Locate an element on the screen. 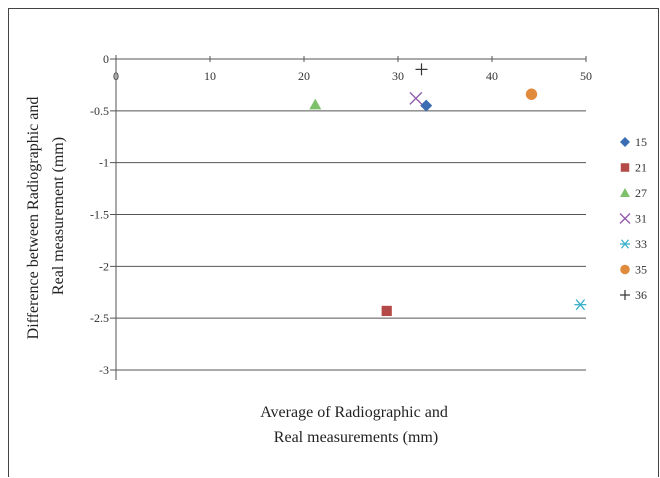 This screenshot has width=660, height=478. legend: 15 21 27 31 33 35 36 is located at coordinates (633, 218).